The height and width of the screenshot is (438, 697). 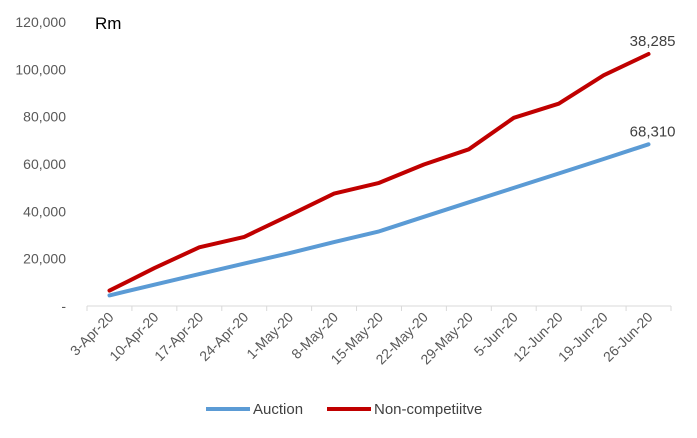 I want to click on y-tick-label: -, so click(x=63, y=306).